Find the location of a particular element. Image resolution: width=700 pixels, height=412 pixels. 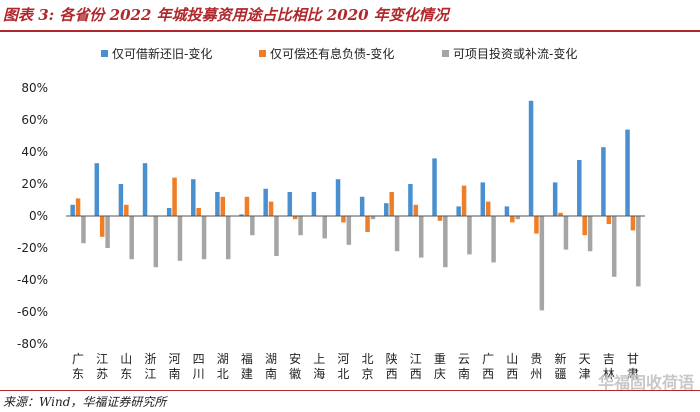

x-tick-label: 湖南 is located at coordinates (271, 366).